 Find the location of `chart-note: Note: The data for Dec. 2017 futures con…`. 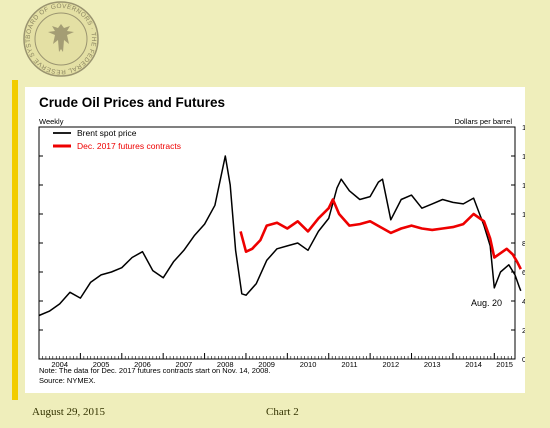

chart-note: Note: The data for Dec. 2017 futures con… is located at coordinates (155, 370).